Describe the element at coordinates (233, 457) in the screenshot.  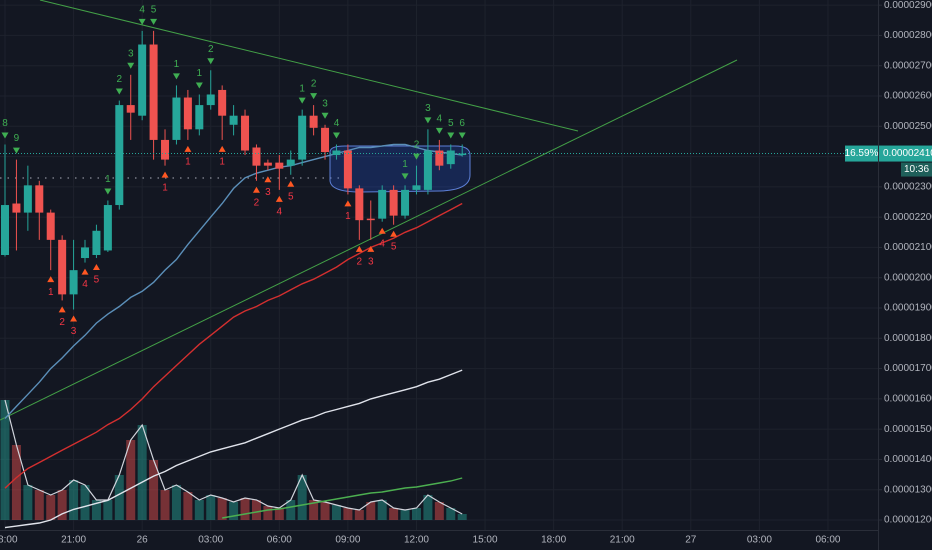
I see `volume-line` at that location.